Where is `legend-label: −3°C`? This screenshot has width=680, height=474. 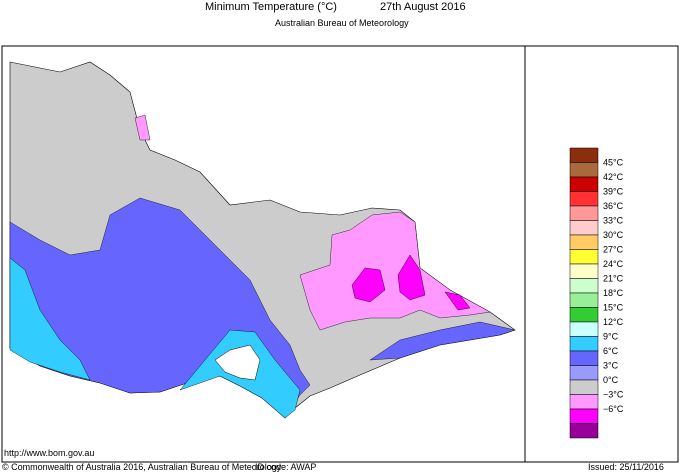
legend-label: −3°C is located at coordinates (613, 395).